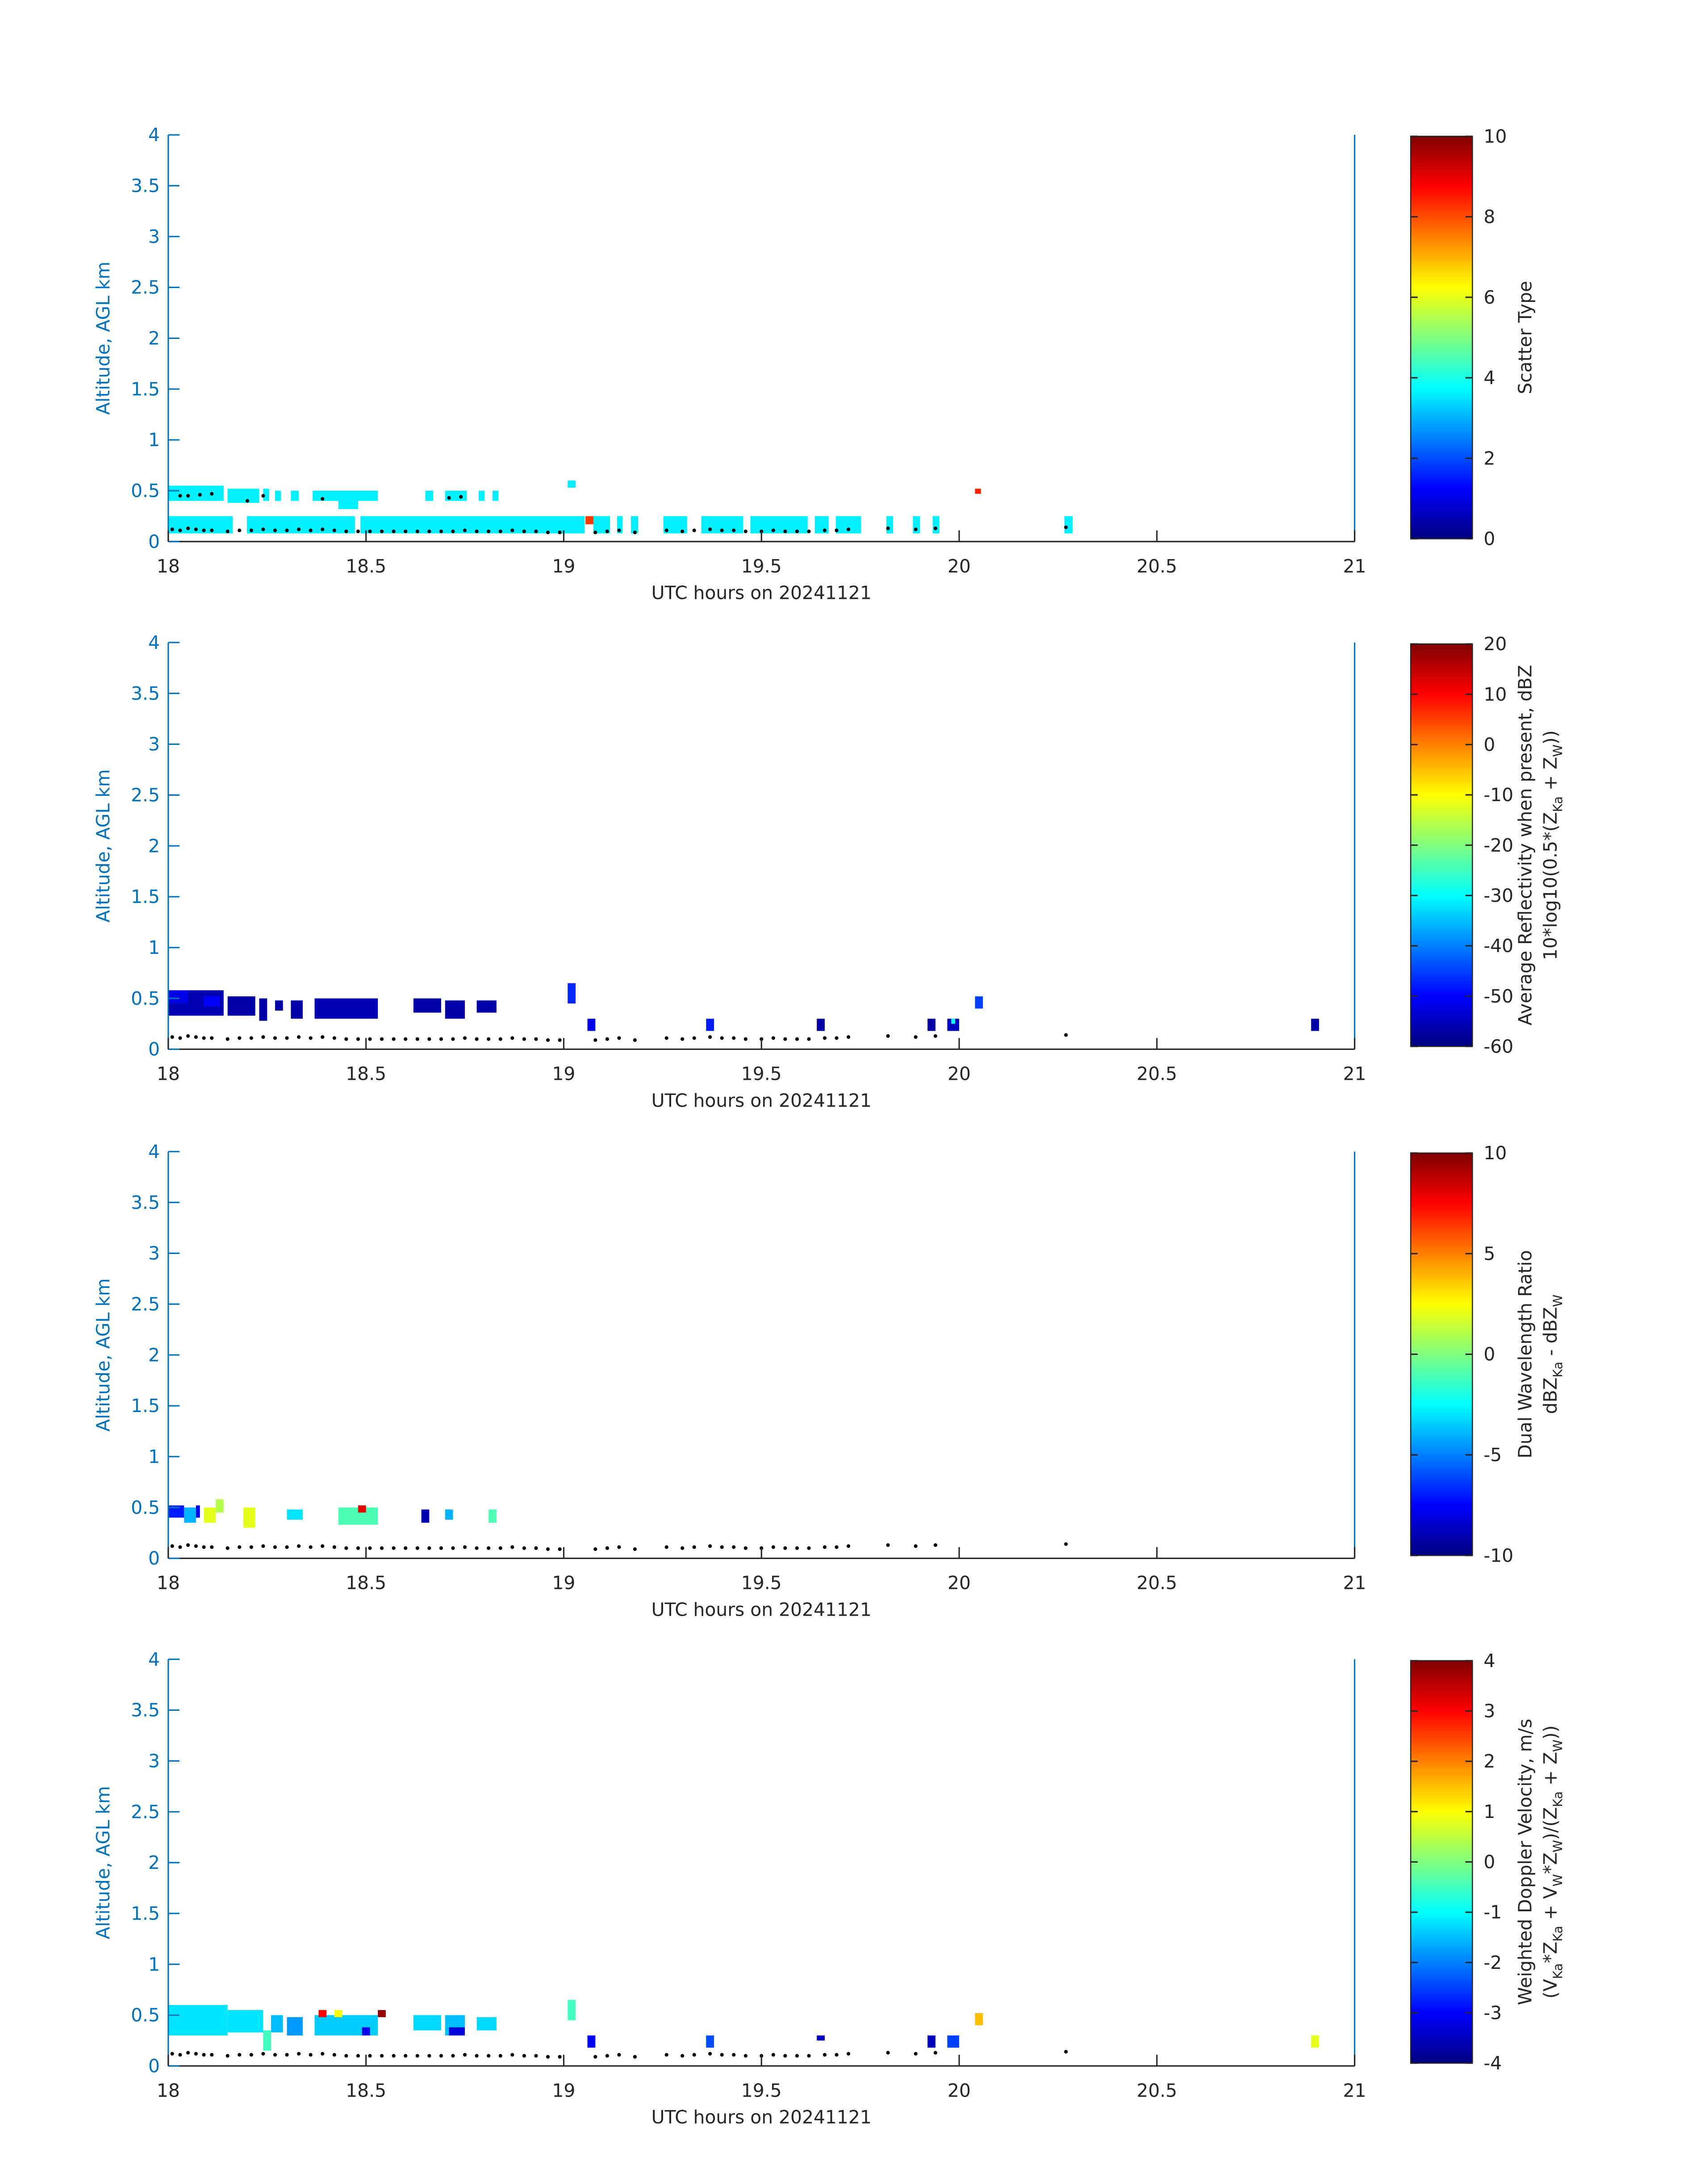 The width and height of the screenshot is (1708, 2177). Describe the element at coordinates (103, 1862) in the screenshot. I see `y-axis-label: Altitude, AGL km` at that location.